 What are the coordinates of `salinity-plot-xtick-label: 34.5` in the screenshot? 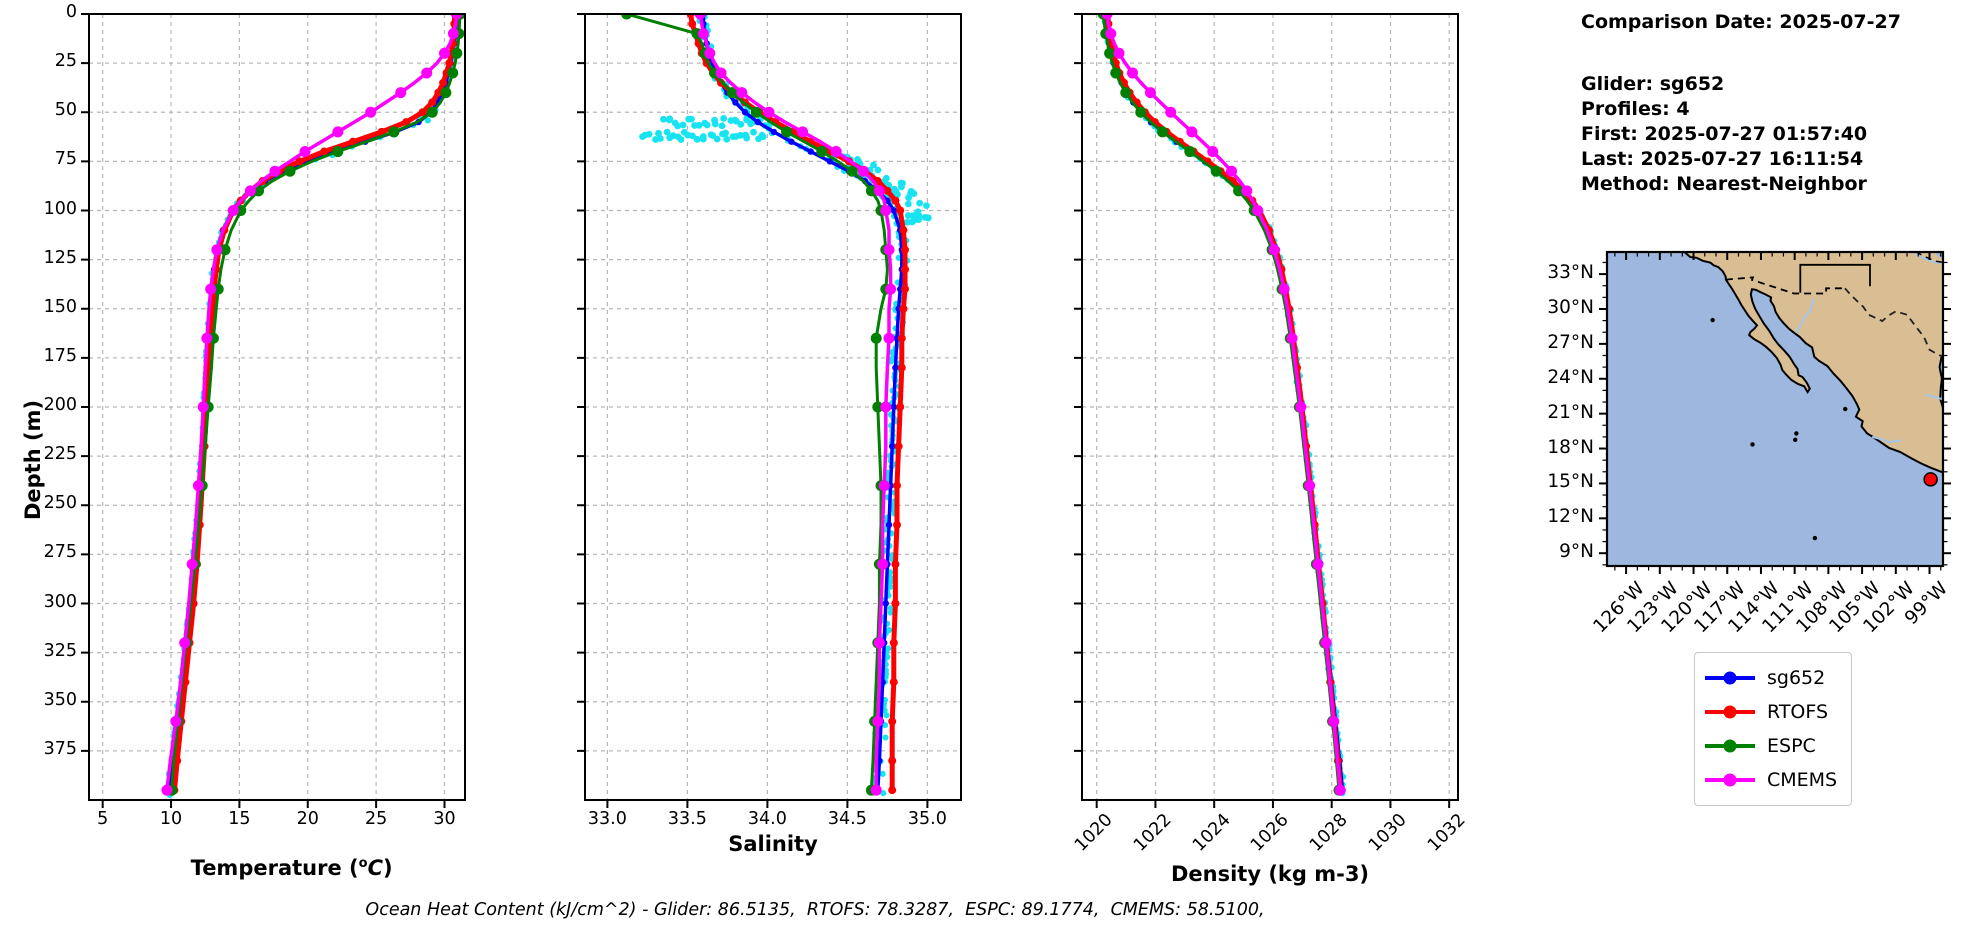 It's located at (847, 819).